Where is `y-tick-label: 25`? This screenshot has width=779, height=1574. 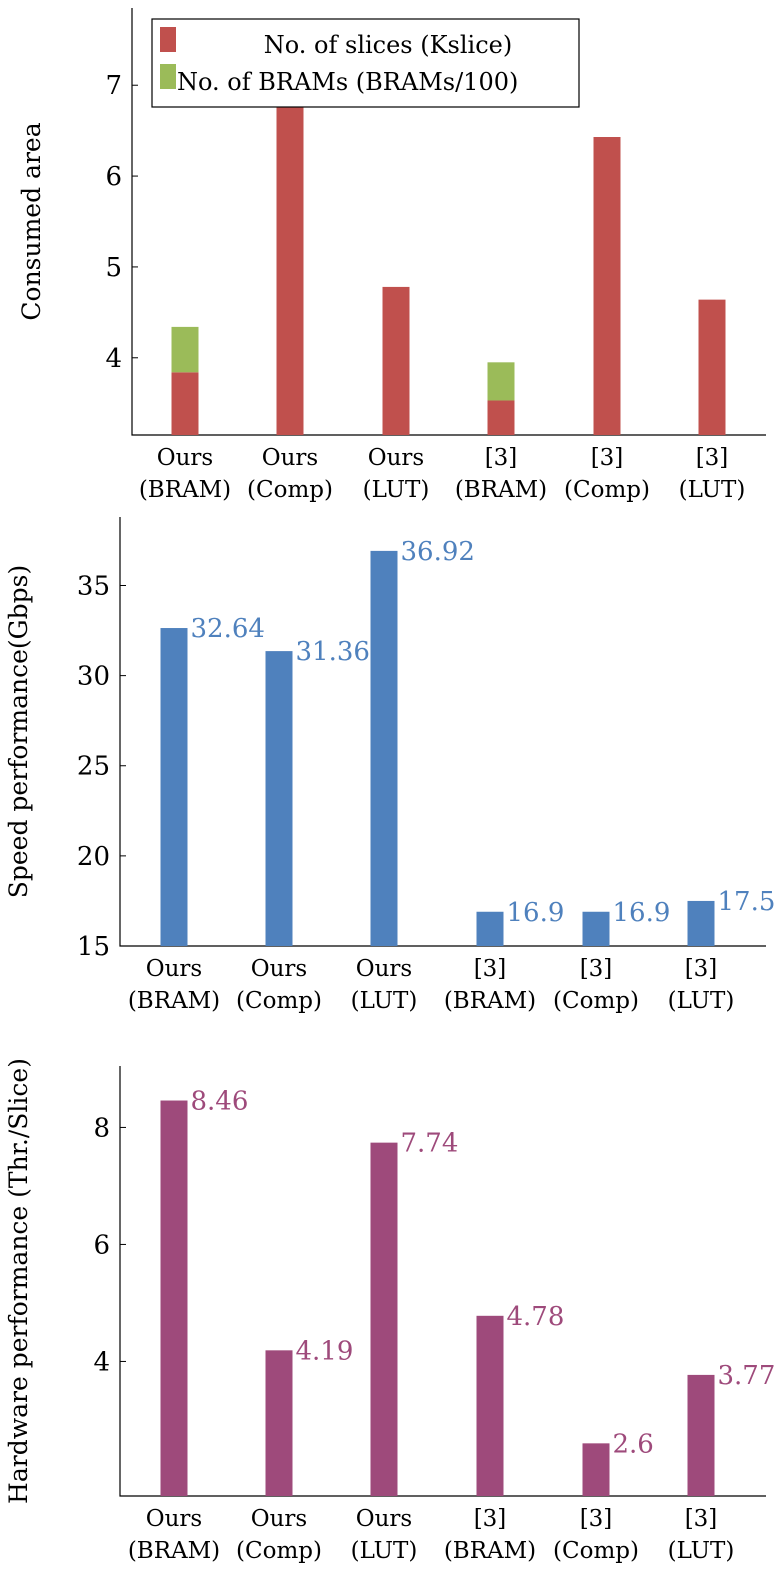 y-tick-label: 25 is located at coordinates (93, 767).